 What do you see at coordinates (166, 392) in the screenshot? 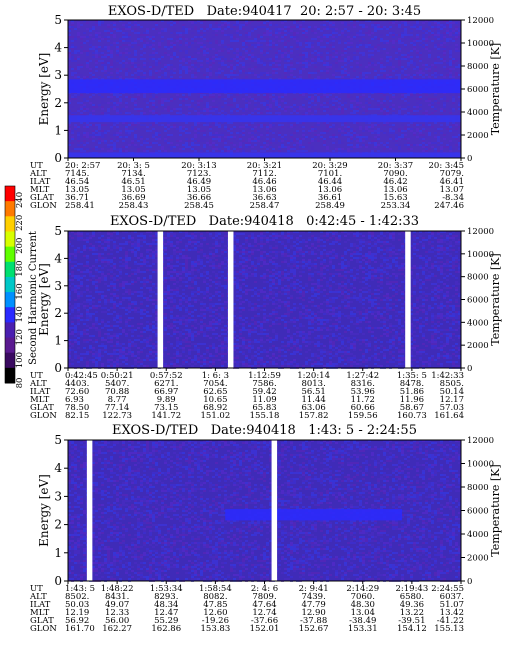
I see `ephemeris-value: 66.97` at bounding box center [166, 392].